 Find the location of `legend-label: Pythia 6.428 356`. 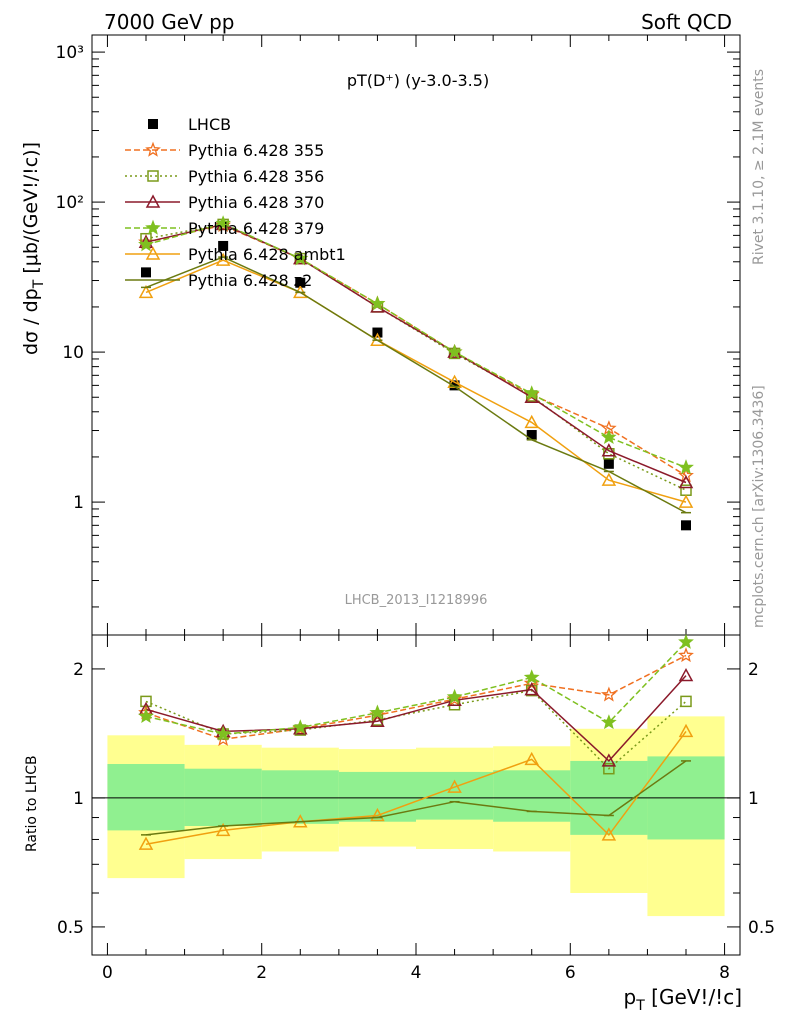

legend-label: Pythia 6.428 356 is located at coordinates (256, 176).